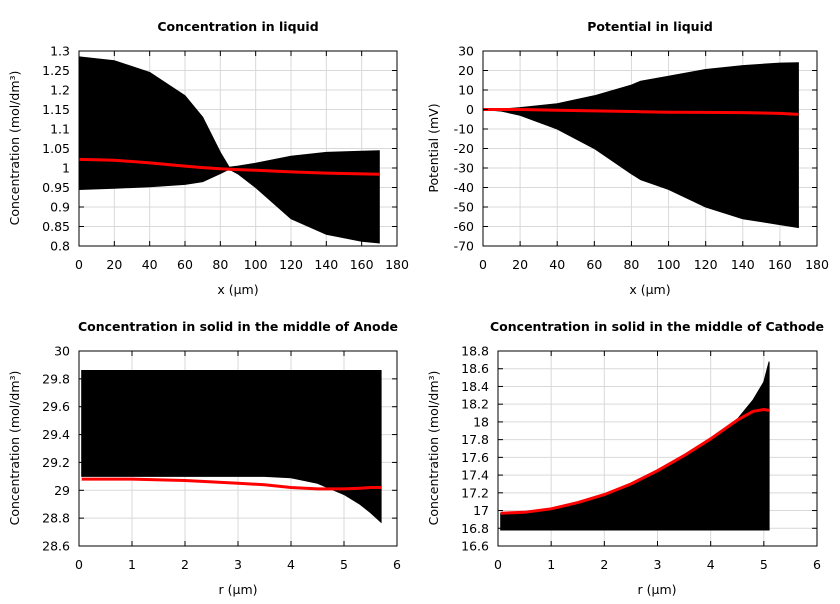 The image size is (840, 604). What do you see at coordinates (464, 129) in the screenshot?
I see `y-tick-label: -10` at bounding box center [464, 129].